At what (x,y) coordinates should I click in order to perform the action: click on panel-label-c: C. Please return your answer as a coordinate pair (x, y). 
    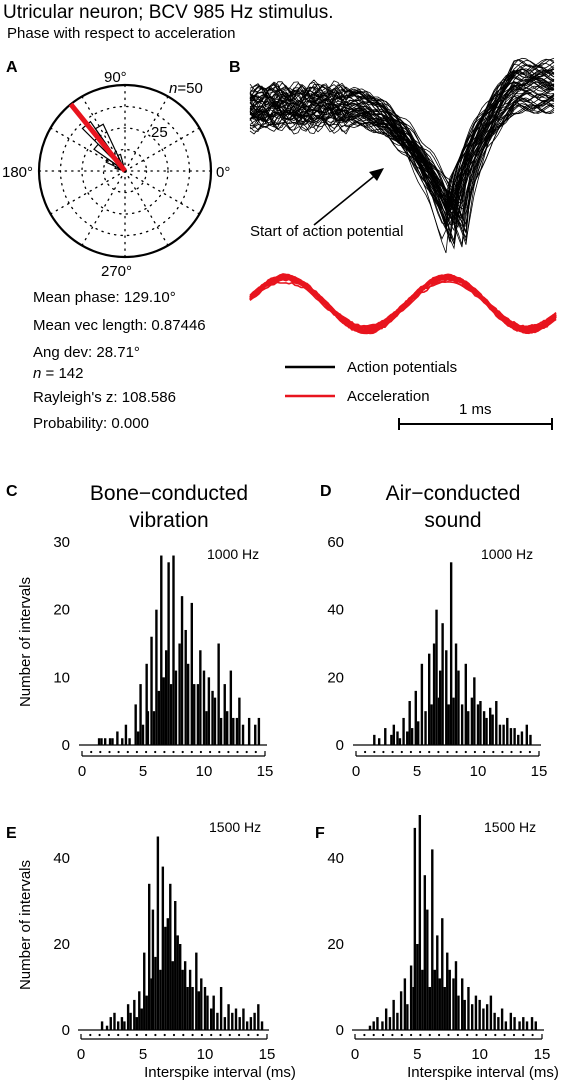
    Looking at the image, I should click on (12, 491).